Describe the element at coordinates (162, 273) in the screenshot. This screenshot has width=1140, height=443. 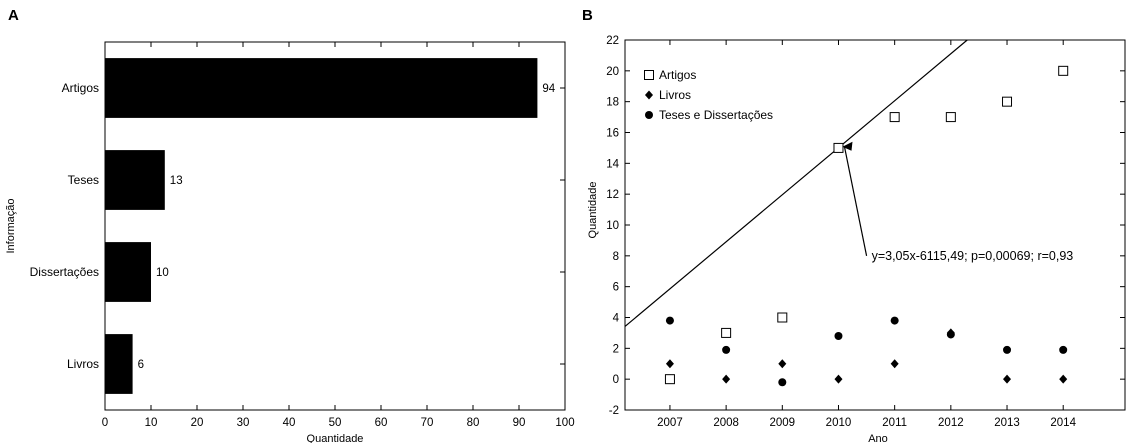
I see `bar-value-label: 10` at that location.